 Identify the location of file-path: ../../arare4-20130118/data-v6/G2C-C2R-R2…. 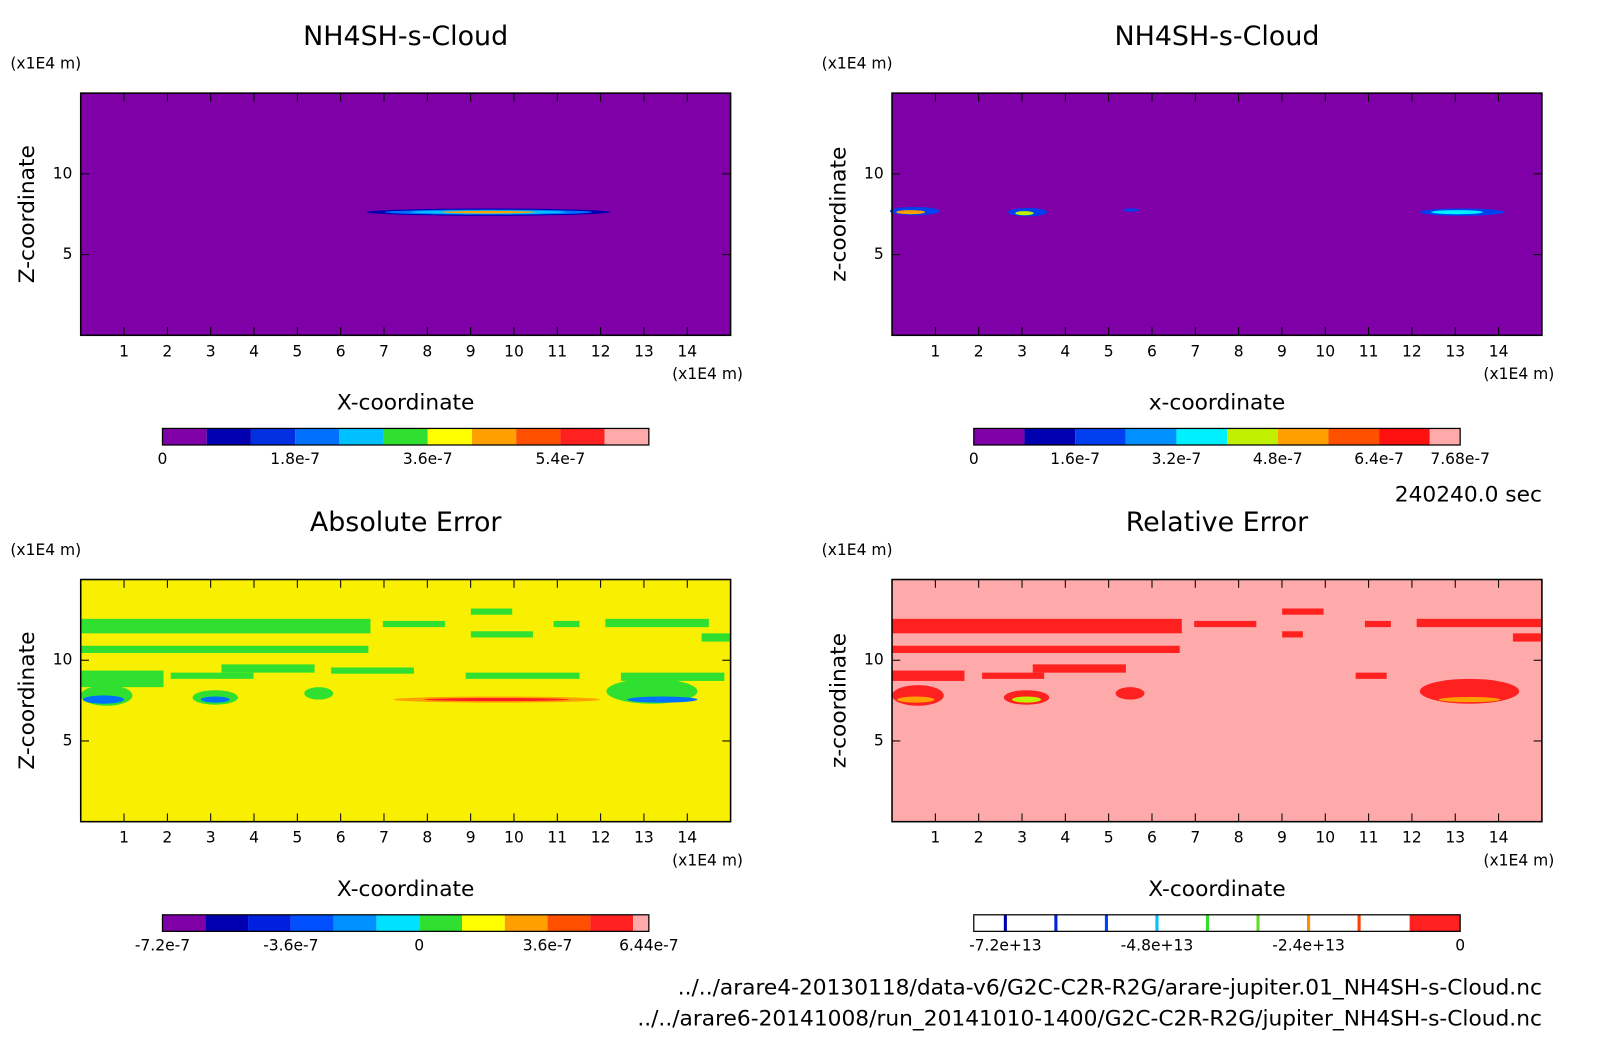
(1110, 987).